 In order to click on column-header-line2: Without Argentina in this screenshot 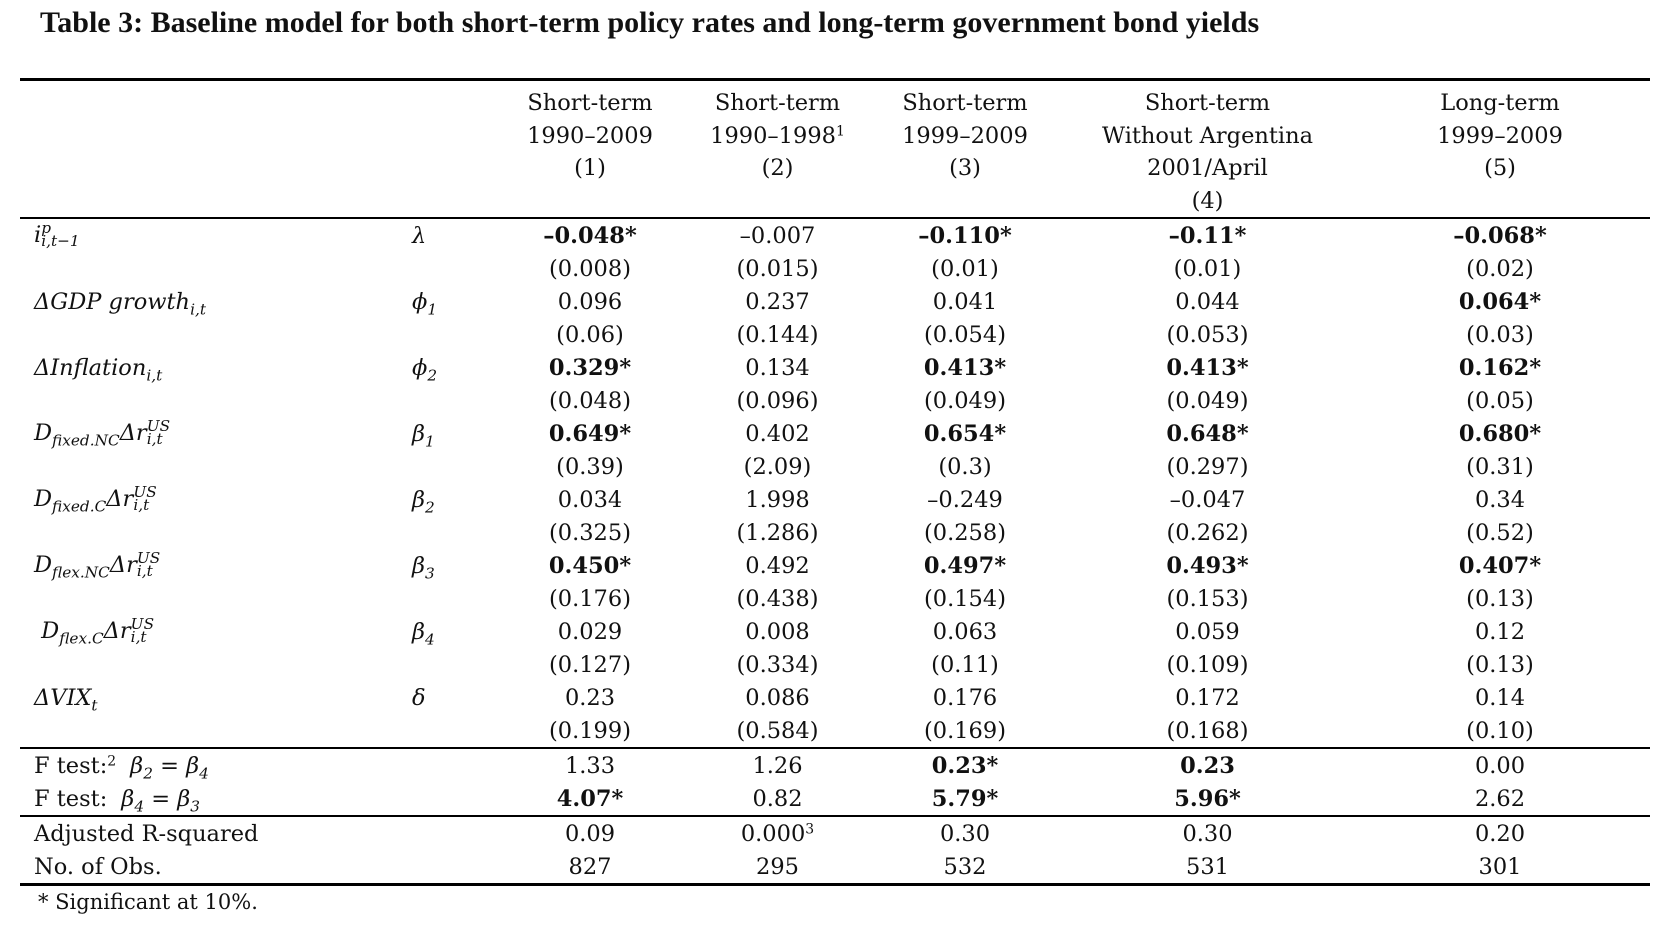, I will do `click(1207, 135)`.